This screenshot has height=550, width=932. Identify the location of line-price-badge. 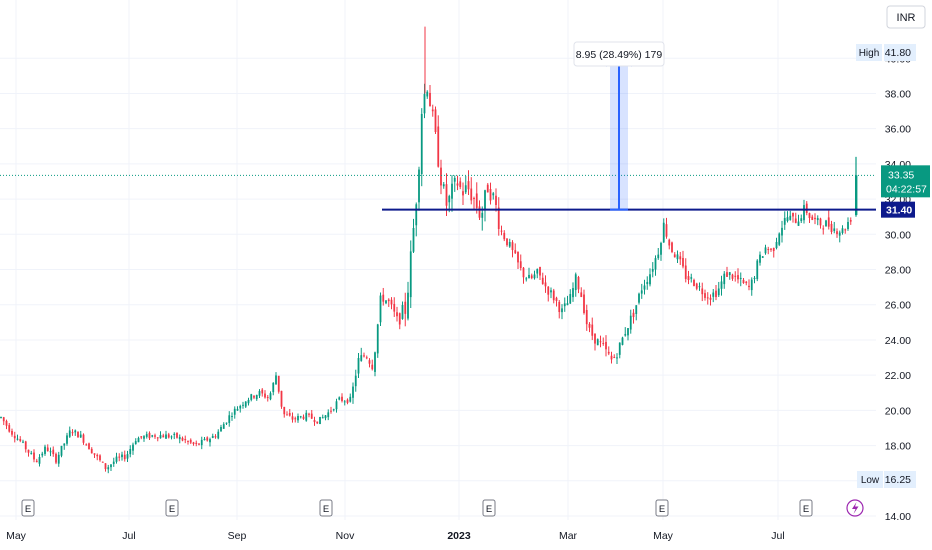
(898, 209).